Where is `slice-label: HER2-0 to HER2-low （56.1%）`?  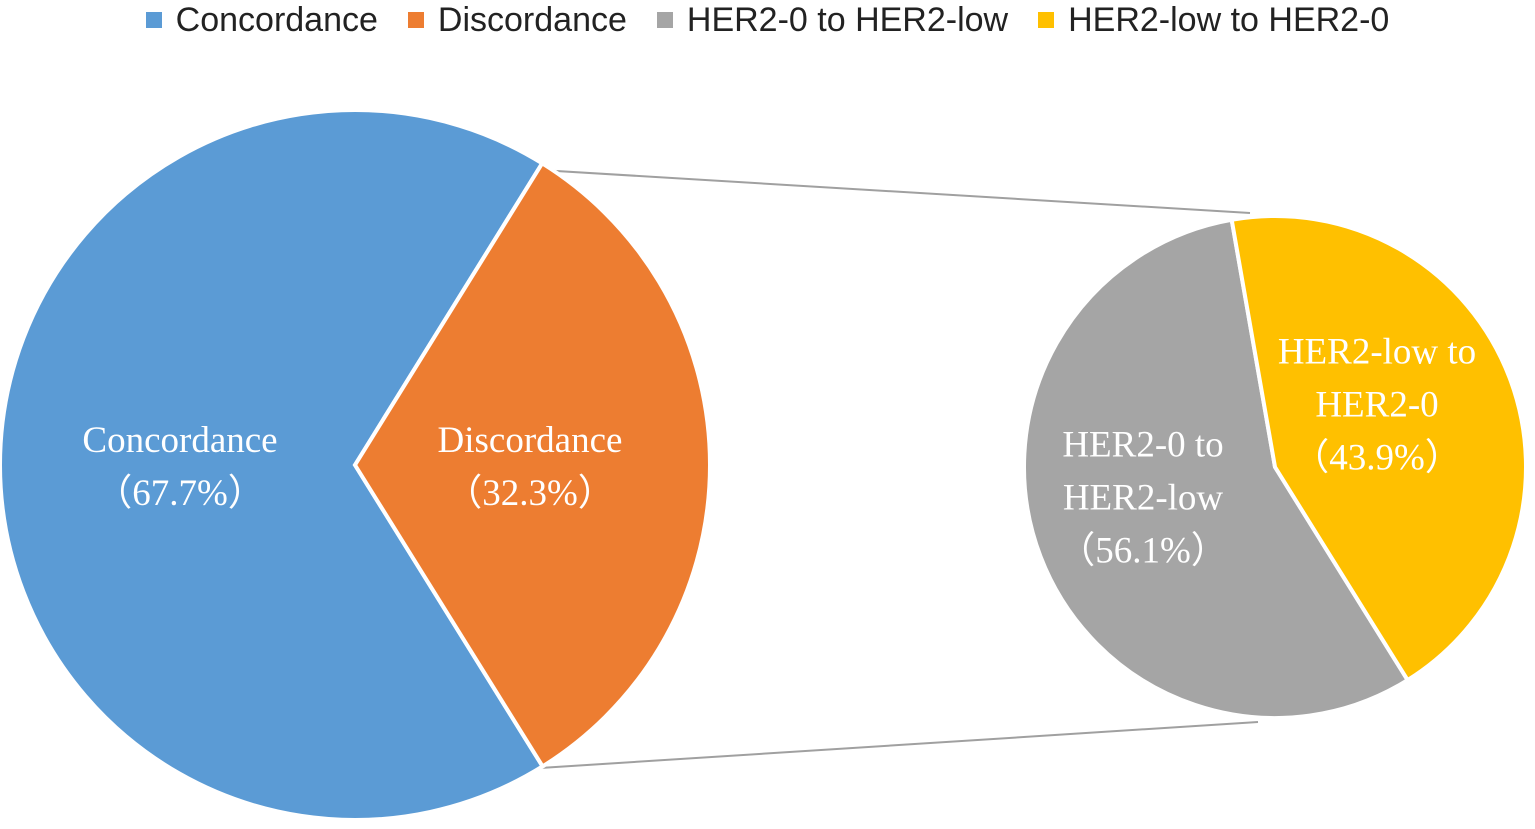 slice-label: HER2-0 to HER2-low （56.1%） is located at coordinates (1143, 498).